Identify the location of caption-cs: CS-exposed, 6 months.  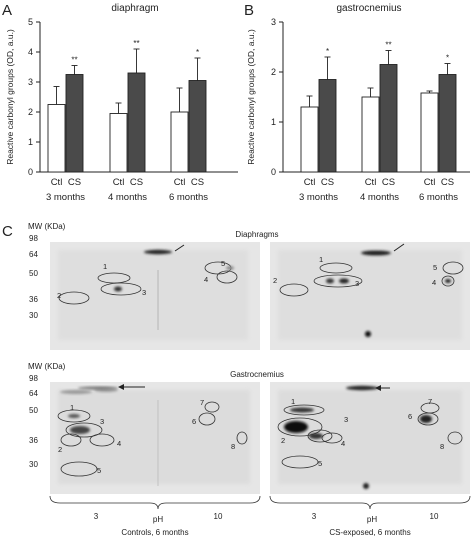
(369, 532).